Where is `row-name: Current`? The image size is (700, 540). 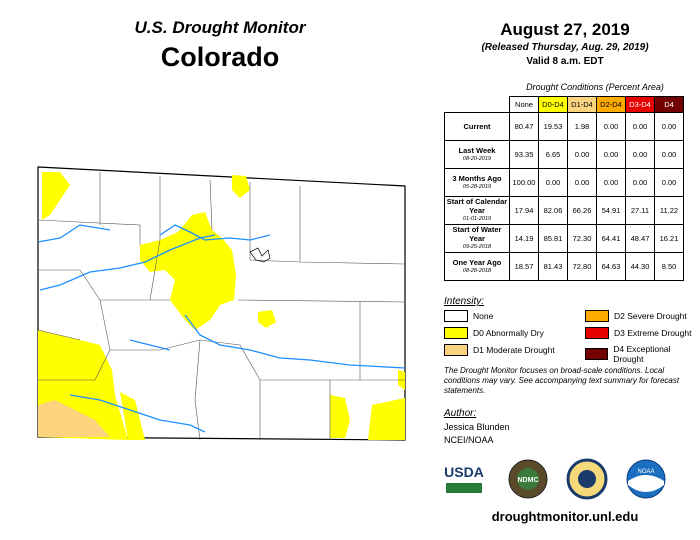 row-name: Current is located at coordinates (477, 126).